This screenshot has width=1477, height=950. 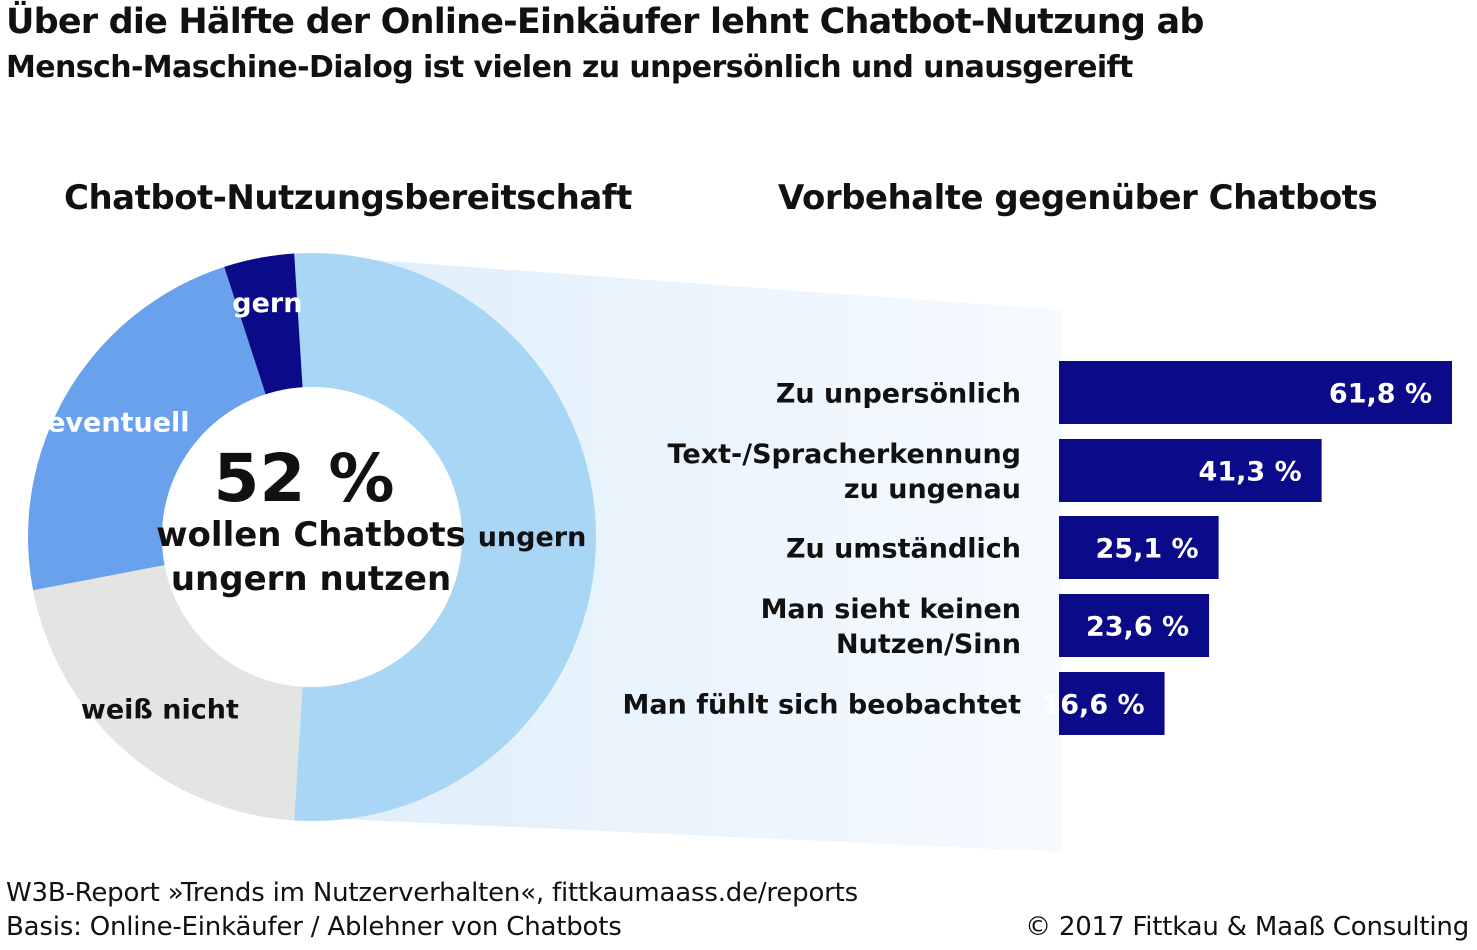 I want to click on donut-slice-ungern, so click(x=445, y=537).